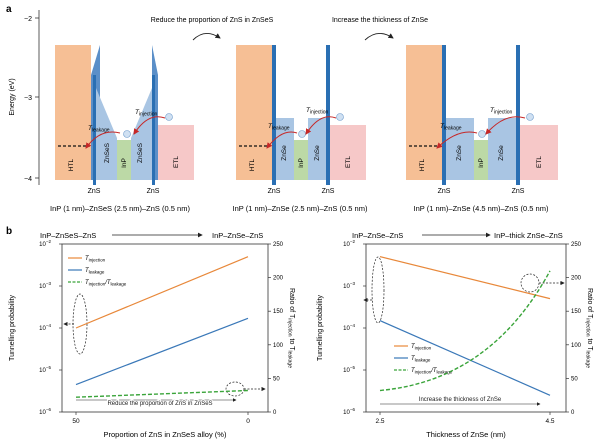 The width and height of the screenshot is (600, 445). I want to click on panel-a-label: a, so click(9, 9).